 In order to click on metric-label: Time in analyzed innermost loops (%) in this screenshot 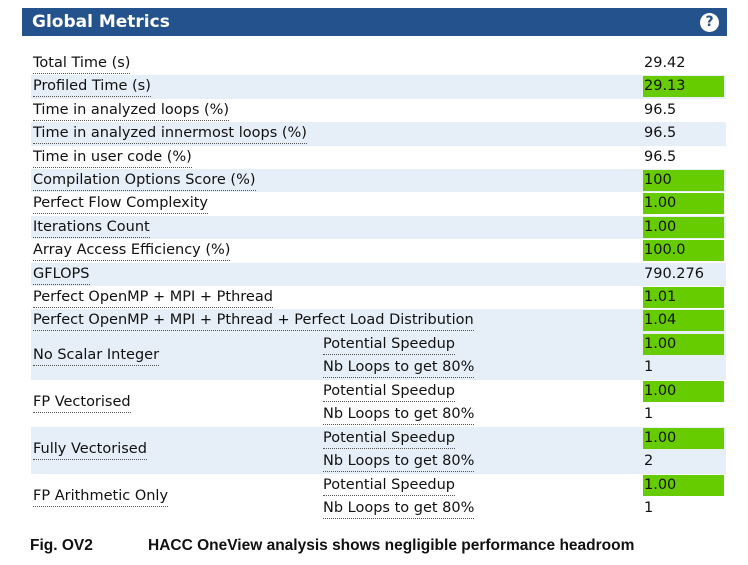, I will do `click(170, 134)`.